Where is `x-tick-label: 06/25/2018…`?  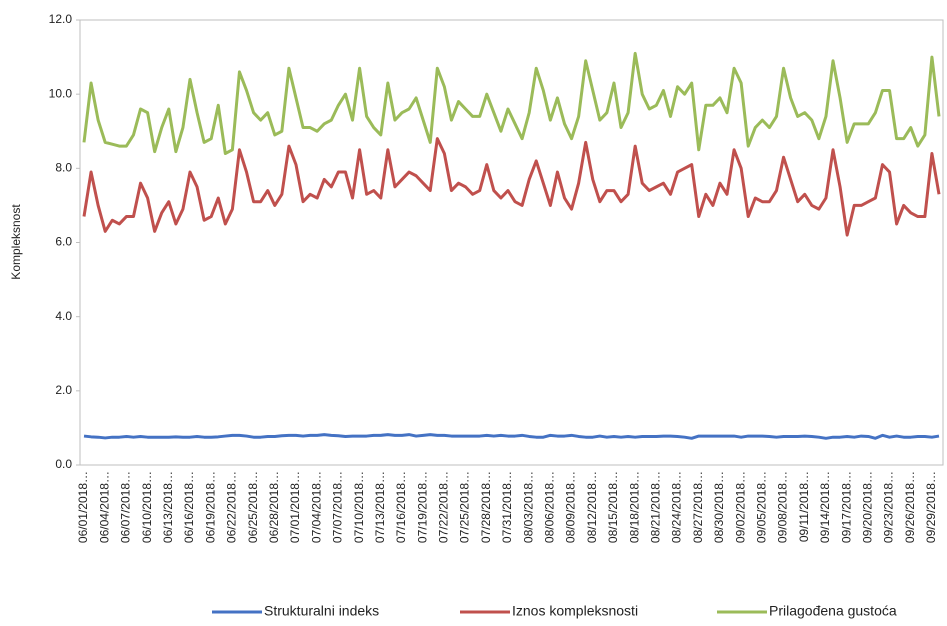
x-tick-label: 06/25/2018… is located at coordinates (253, 507).